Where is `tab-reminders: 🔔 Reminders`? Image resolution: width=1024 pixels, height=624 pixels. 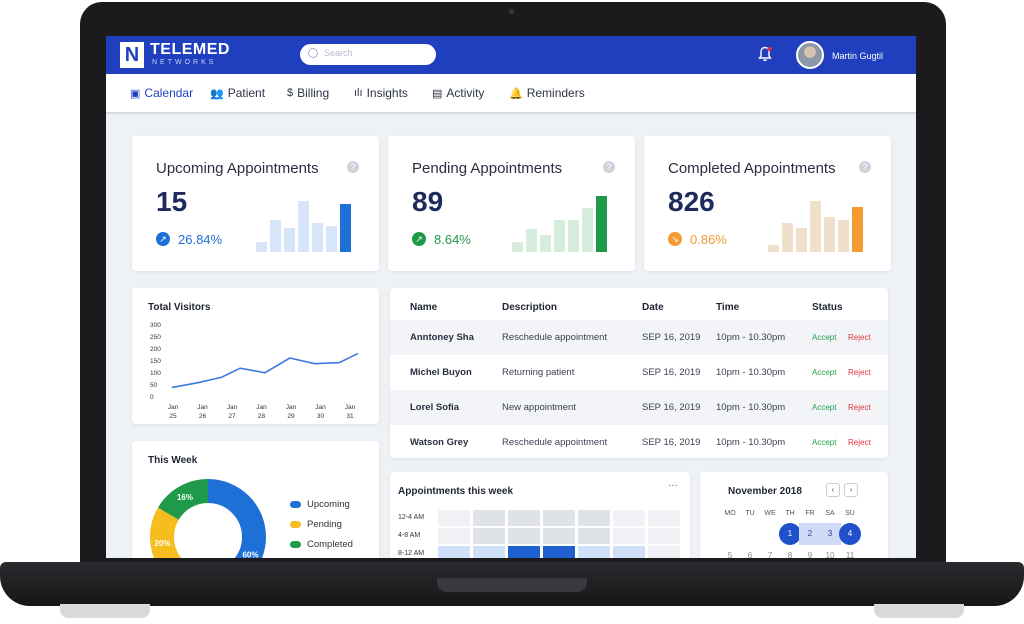 tab-reminders: 🔔 Reminders is located at coordinates (547, 93).